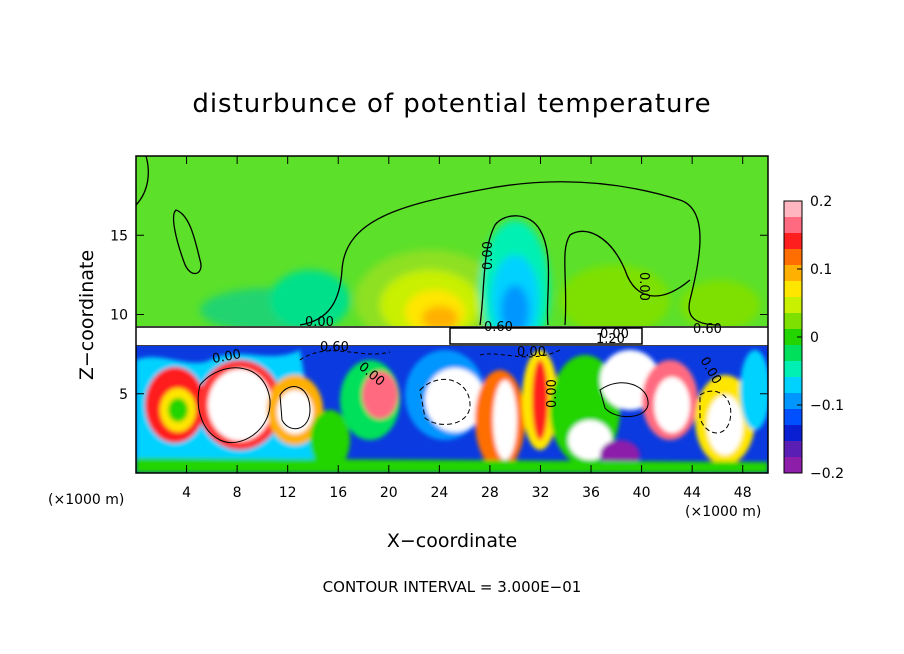 This screenshot has width=904, height=654. What do you see at coordinates (743, 493) in the screenshot?
I see `x-tick-label: 48` at bounding box center [743, 493].